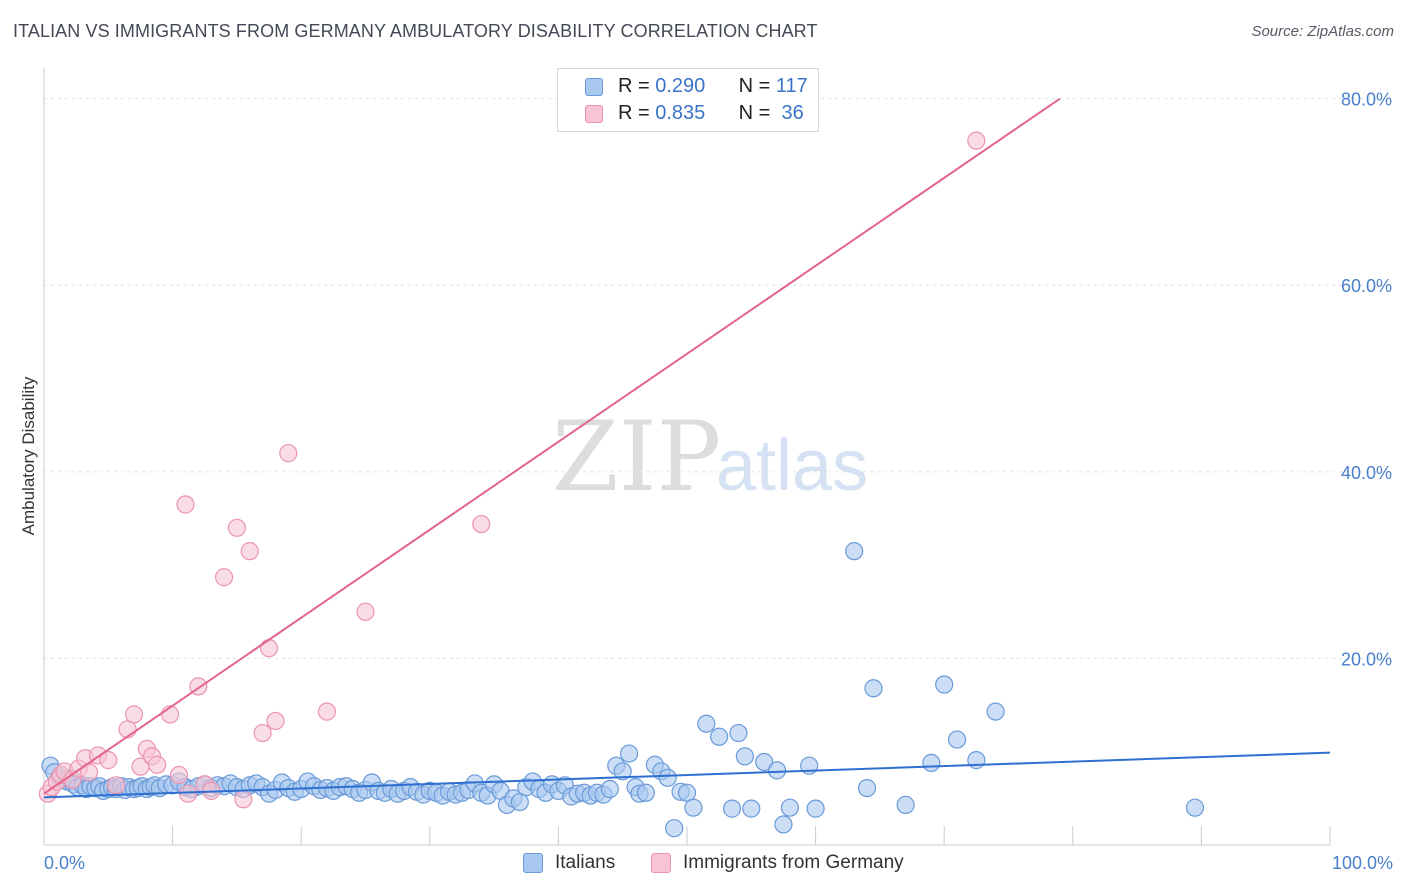 The height and width of the screenshot is (892, 1406). I want to click on stats-row-italians: R = 0.290 N = 117, so click(688, 87).